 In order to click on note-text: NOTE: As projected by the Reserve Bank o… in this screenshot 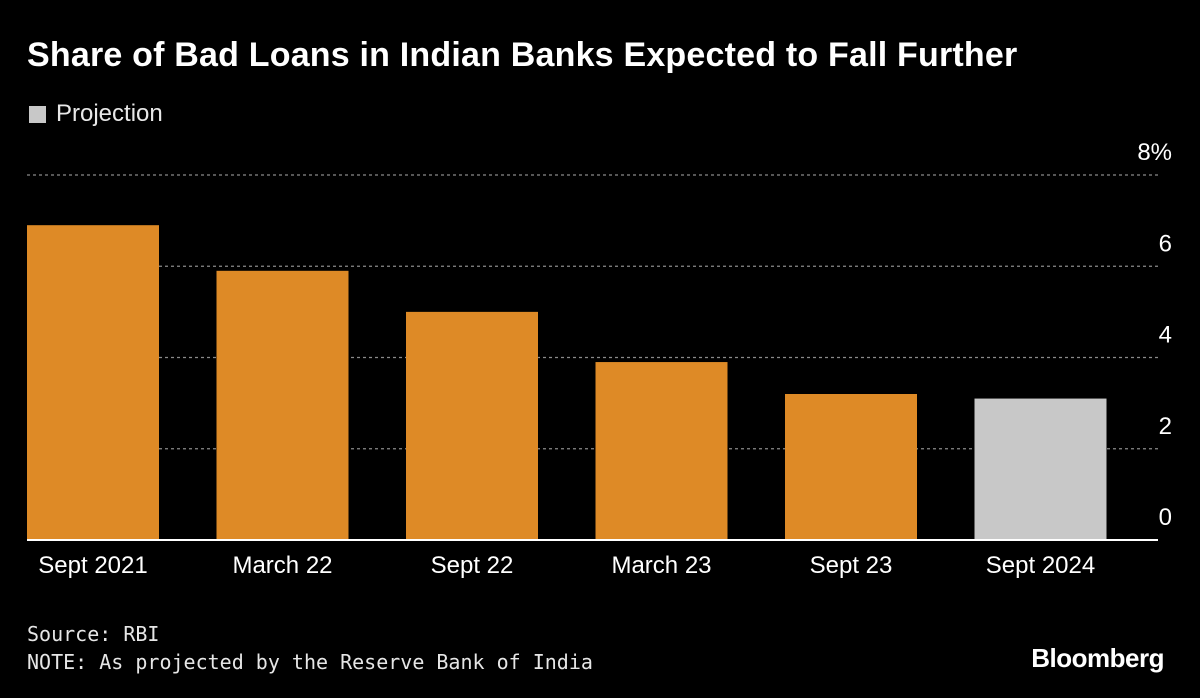, I will do `click(310, 662)`.